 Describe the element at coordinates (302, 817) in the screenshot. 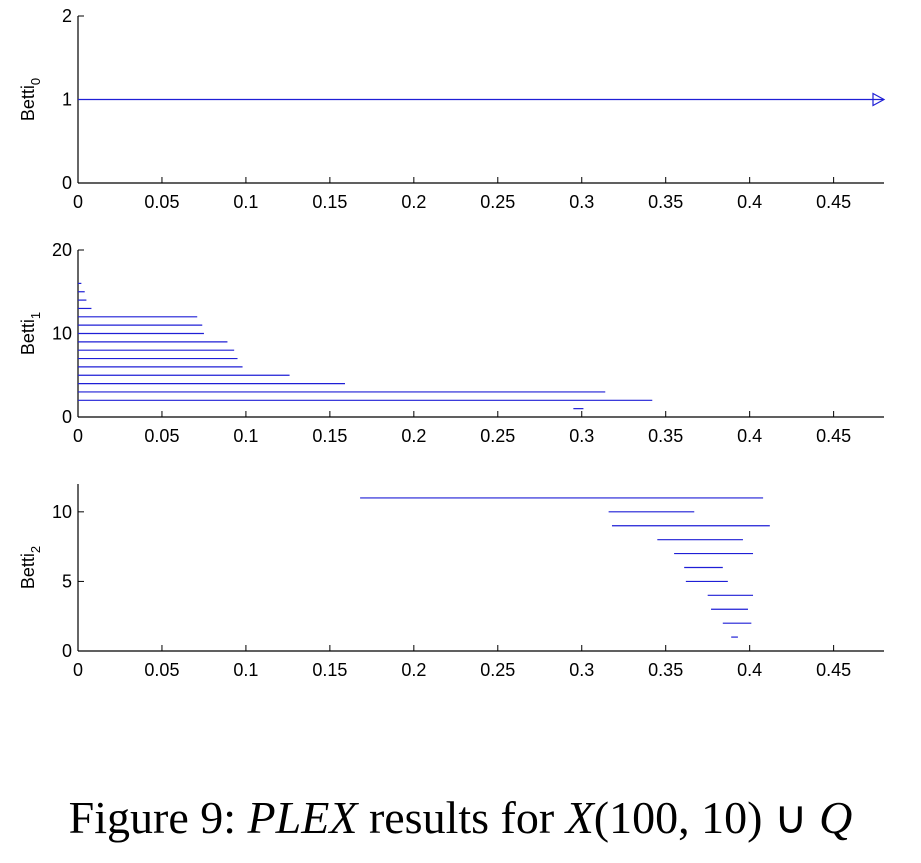

I see `caption-plex: PLEX` at that location.